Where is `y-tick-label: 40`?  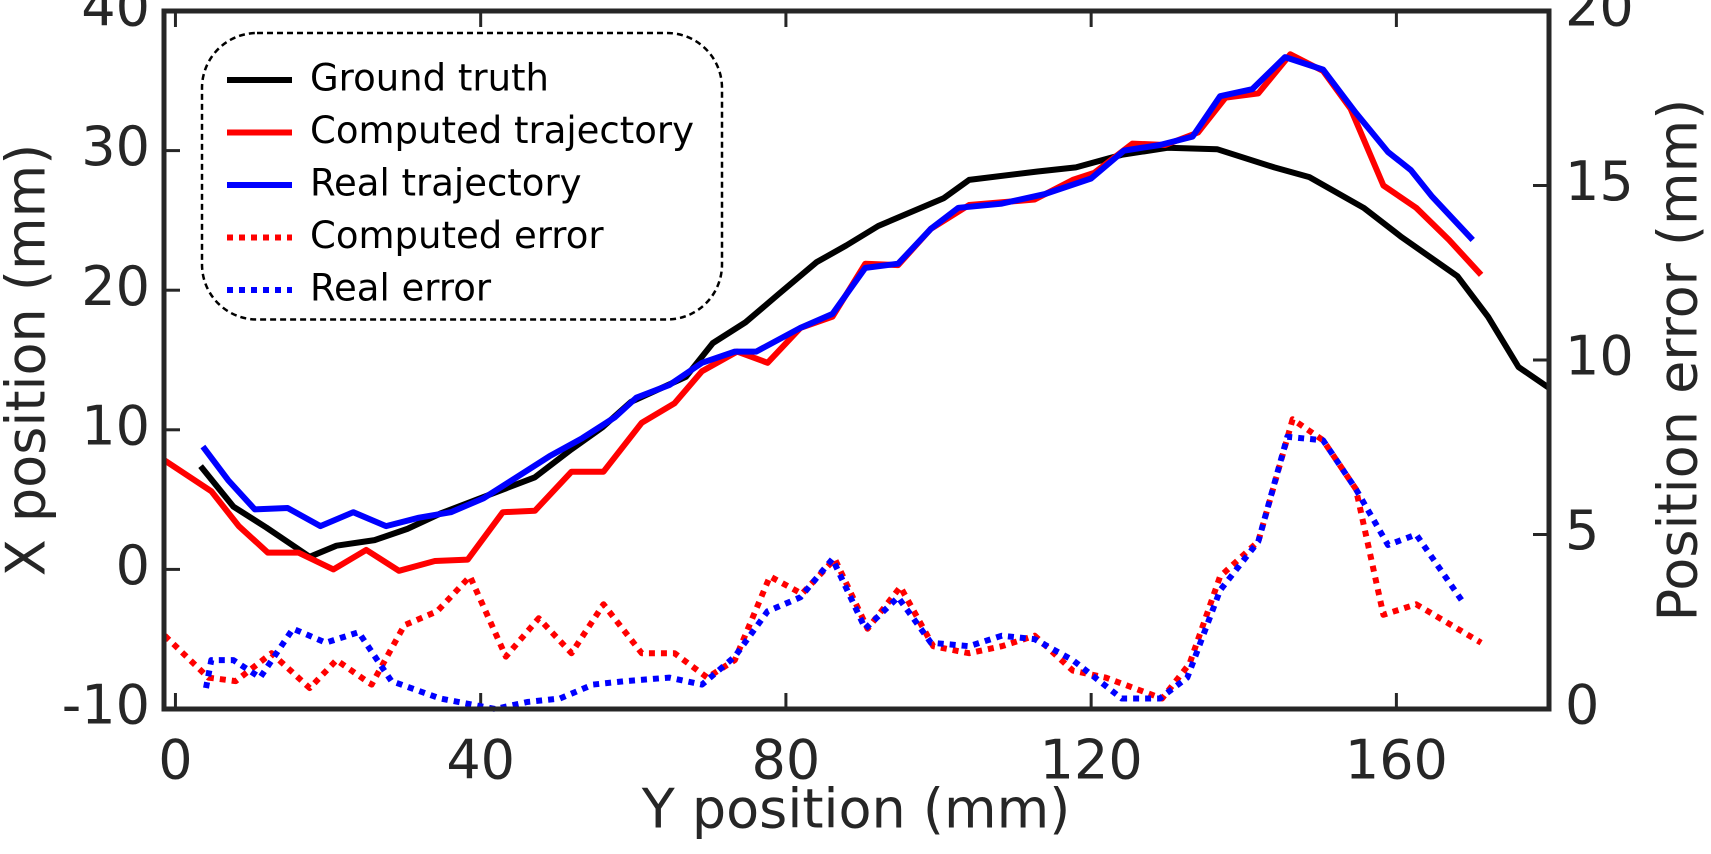 y-tick-label: 40 is located at coordinates (115, 19).